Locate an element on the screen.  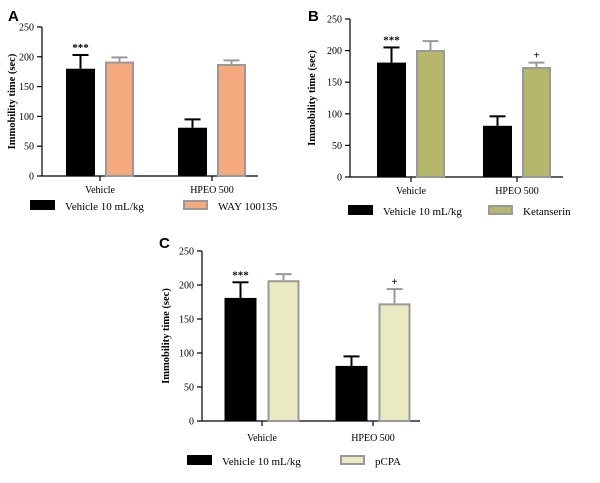
y-tick-label-c-4: 200 is located at coordinates (186, 286).